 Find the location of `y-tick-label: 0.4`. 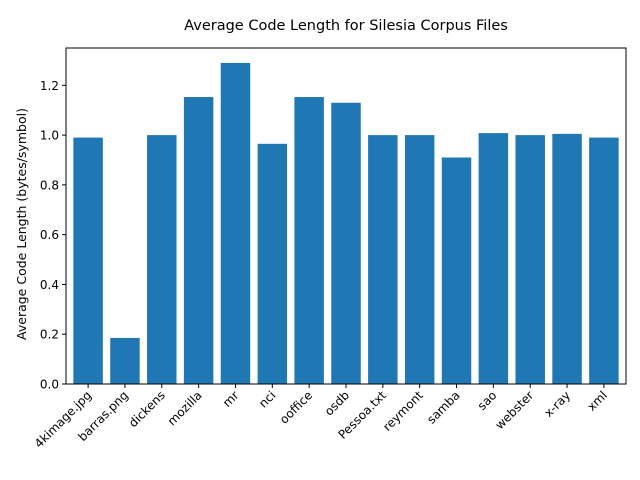

y-tick-label: 0.4 is located at coordinates (49, 285).